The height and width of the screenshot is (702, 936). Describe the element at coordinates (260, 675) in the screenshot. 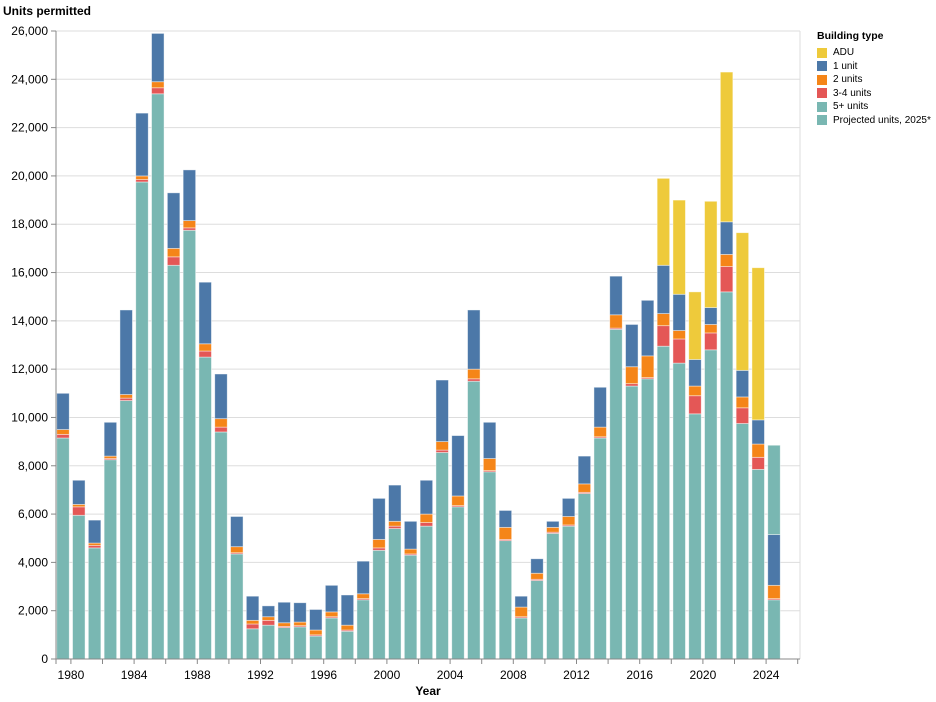

I see `x-tick-label: 1992` at that location.